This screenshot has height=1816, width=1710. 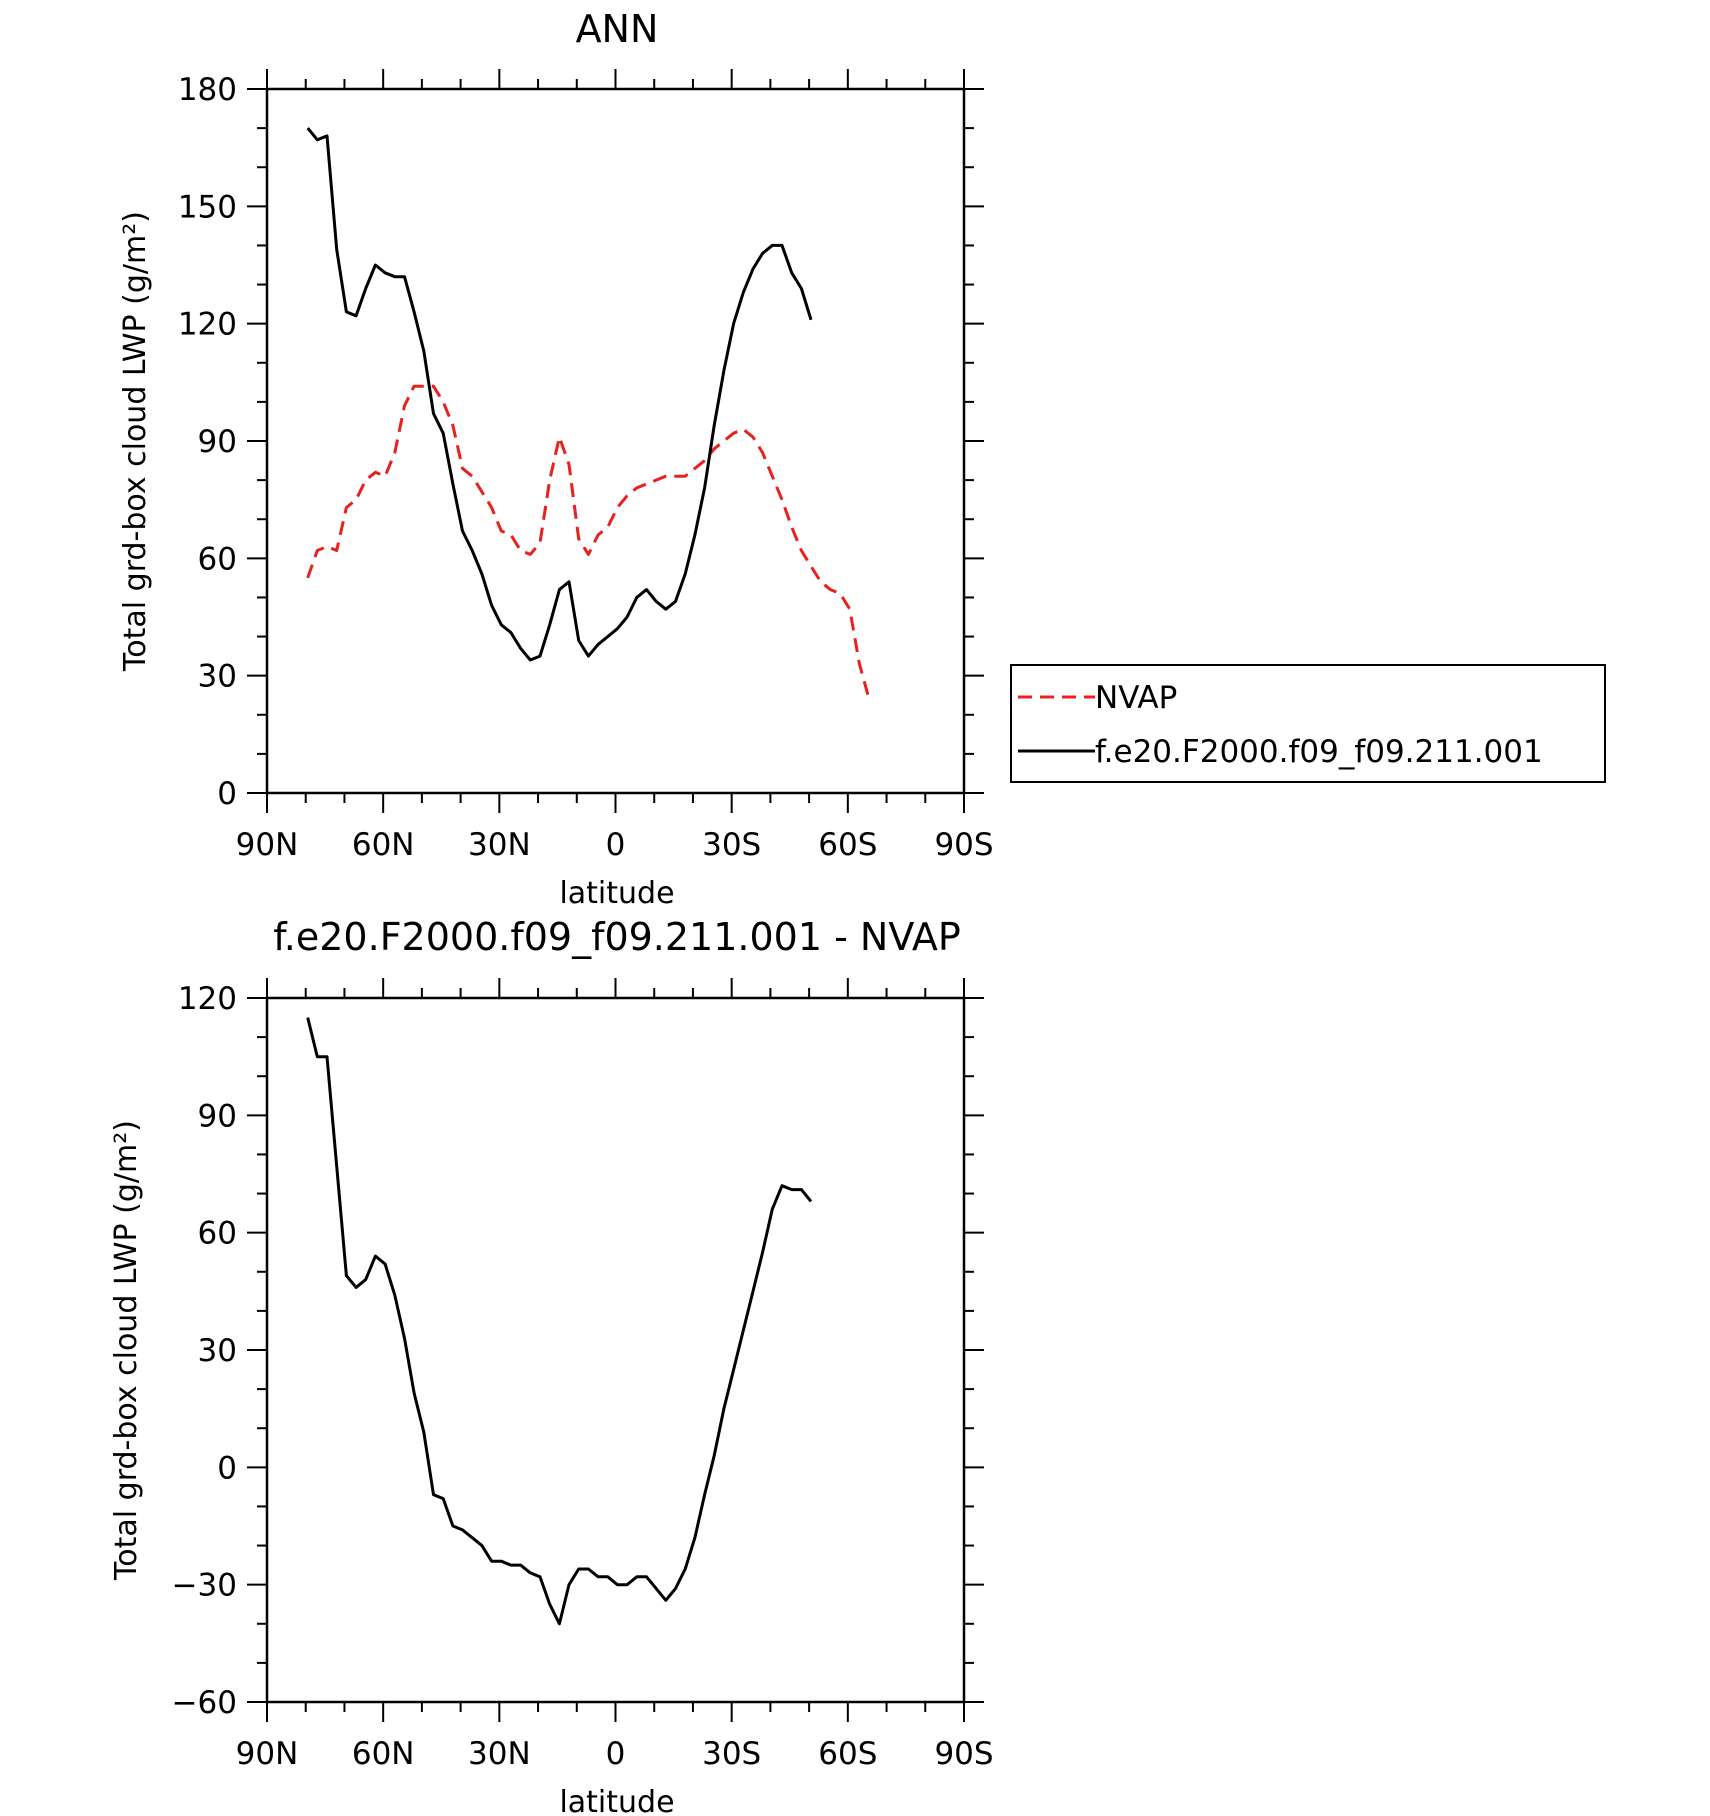 I want to click on chart-title: f.e20.F2000.f09_f09.211.001 - NVAP, so click(x=617, y=937).